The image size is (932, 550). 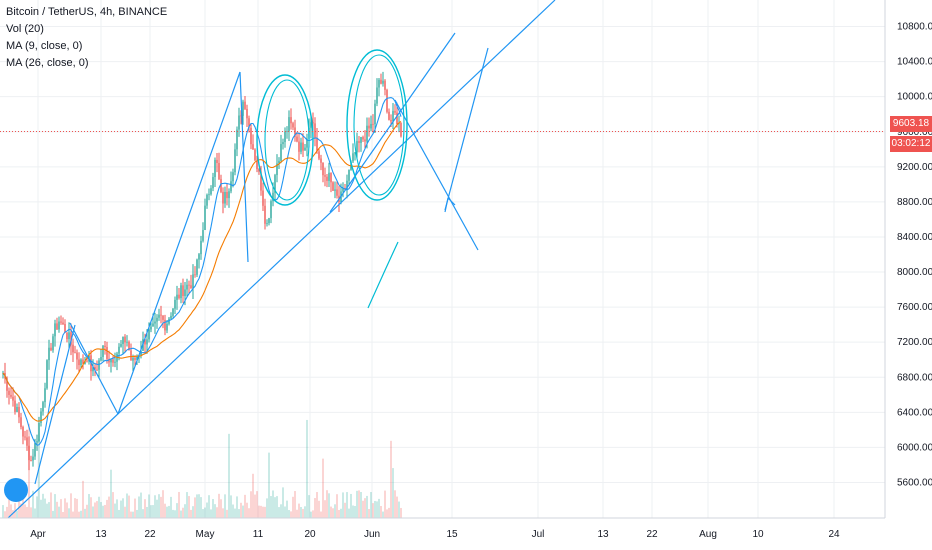 I want to click on legend-symbol: Bitcoin / TetherUS, 4h, BINANCE, so click(x=87, y=12).